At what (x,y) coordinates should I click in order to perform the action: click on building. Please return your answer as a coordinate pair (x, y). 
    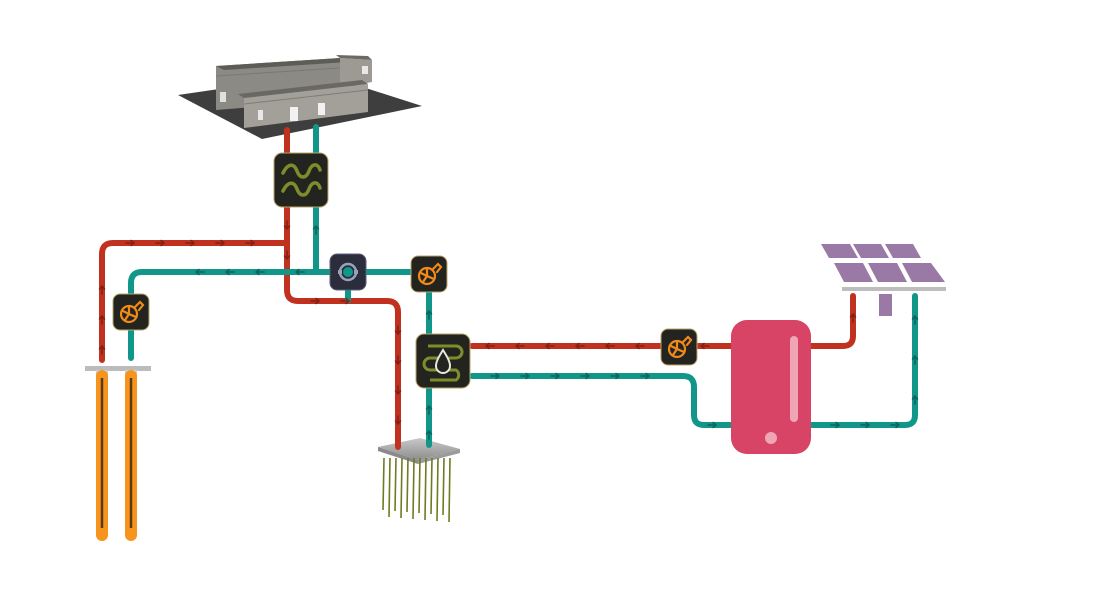
    Looking at the image, I should click on (300, 97).